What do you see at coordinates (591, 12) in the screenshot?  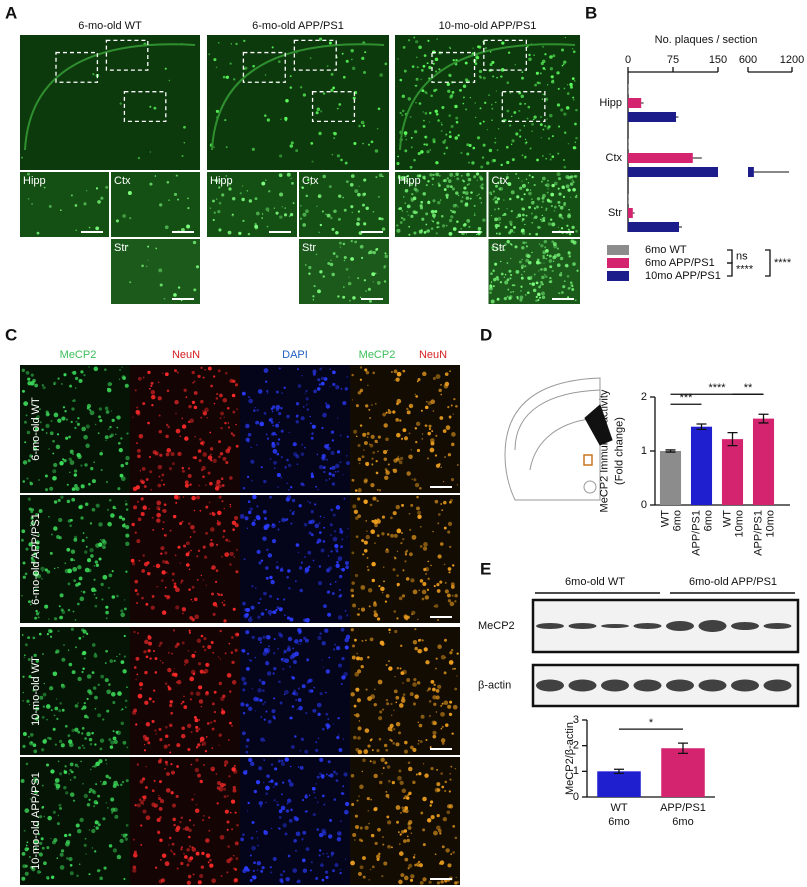 I see `panel-label: B` at bounding box center [591, 12].